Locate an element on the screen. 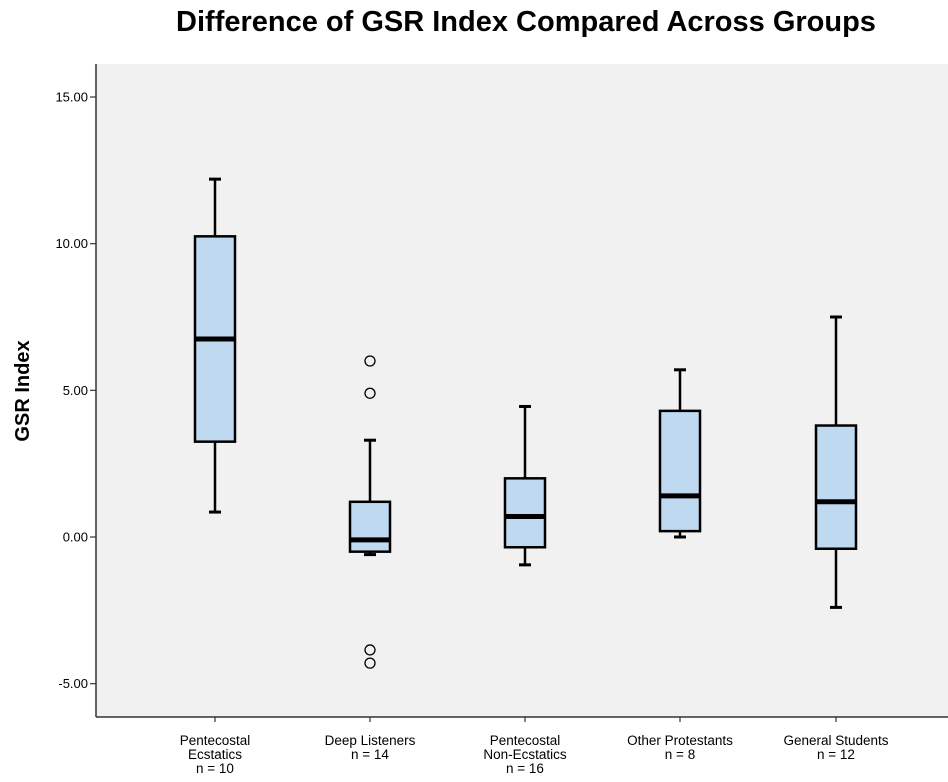 This screenshot has height=782, width=948. y-axis-ticks: -5.00 0.00 5.00 10.00 15.00 is located at coordinates (75, 390).